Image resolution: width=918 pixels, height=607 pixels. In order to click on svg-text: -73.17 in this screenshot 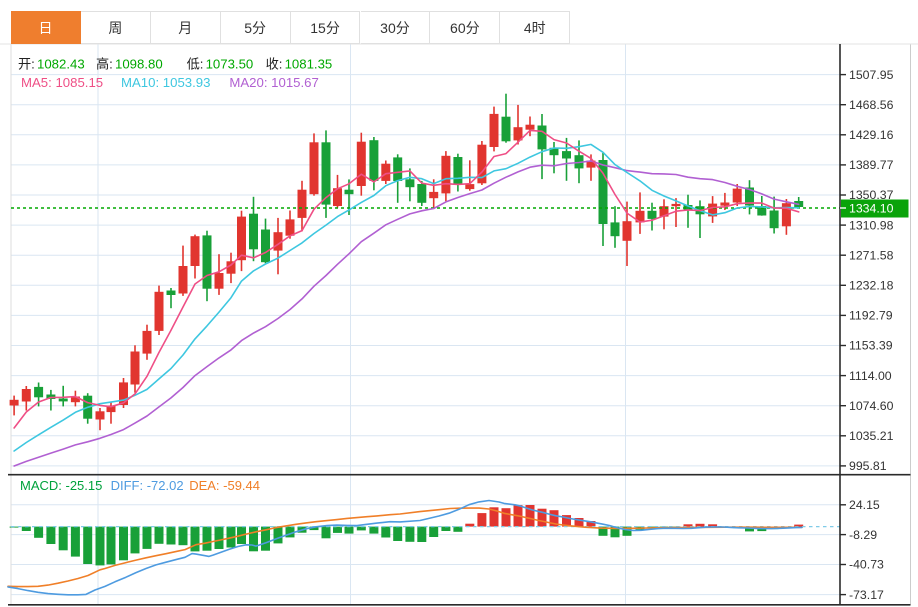, I will do `click(866, 595)`.